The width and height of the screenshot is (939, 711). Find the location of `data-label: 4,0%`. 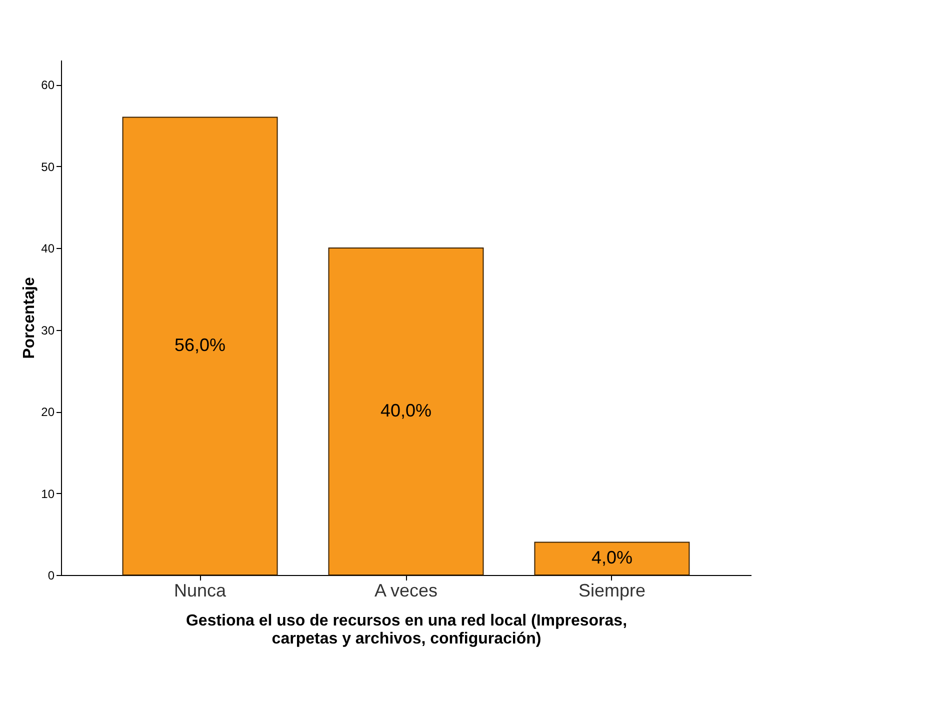

data-label: 4,0% is located at coordinates (611, 558).